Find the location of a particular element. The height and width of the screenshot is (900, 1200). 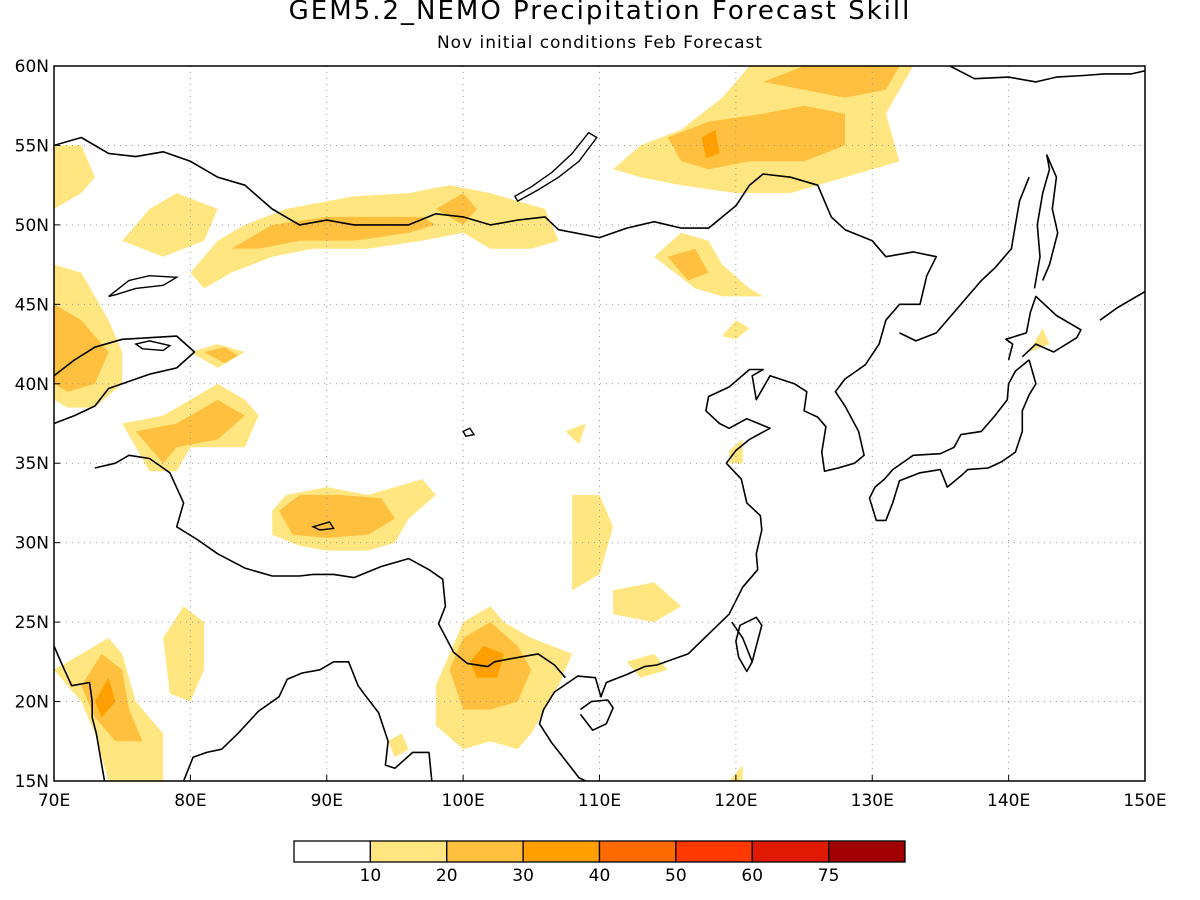

lat-tick-label: 50N is located at coordinates (32, 226).